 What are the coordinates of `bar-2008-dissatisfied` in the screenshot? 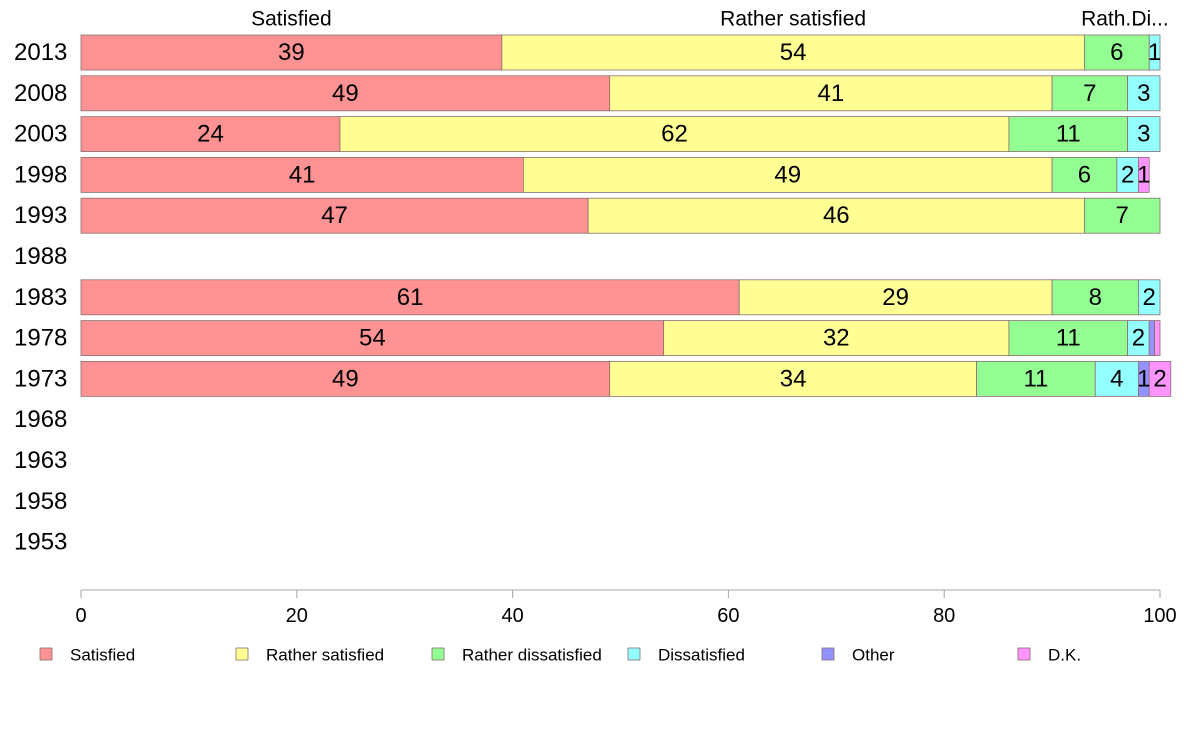 It's located at (1144, 93).